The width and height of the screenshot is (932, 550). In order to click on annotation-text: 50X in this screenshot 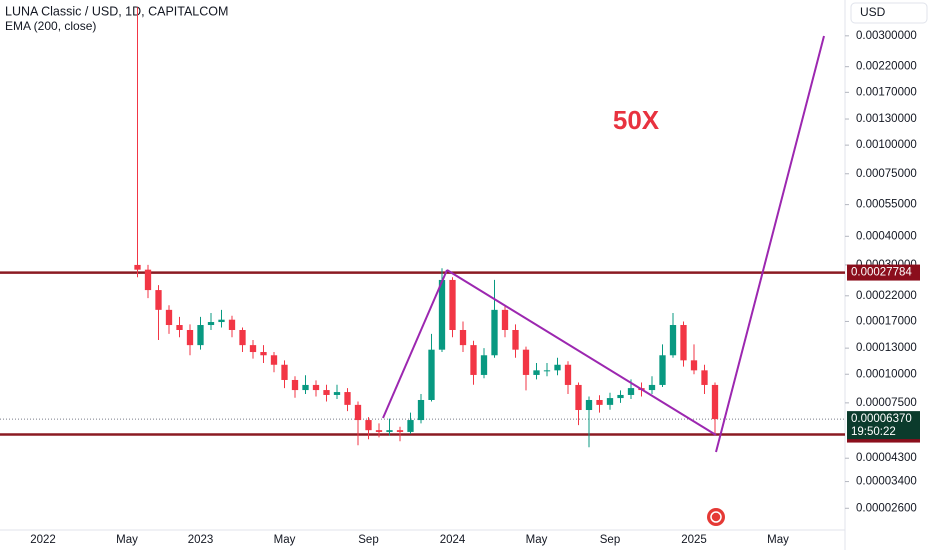, I will do `click(636, 120)`.